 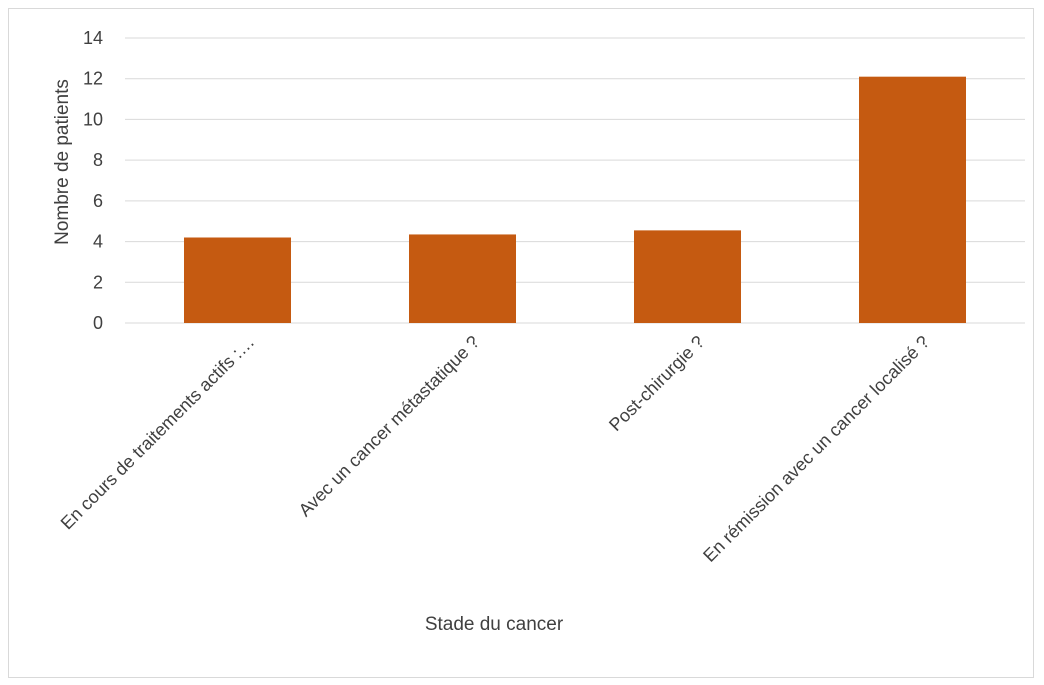 I want to click on y-tick-label: 14, so click(x=93, y=38).